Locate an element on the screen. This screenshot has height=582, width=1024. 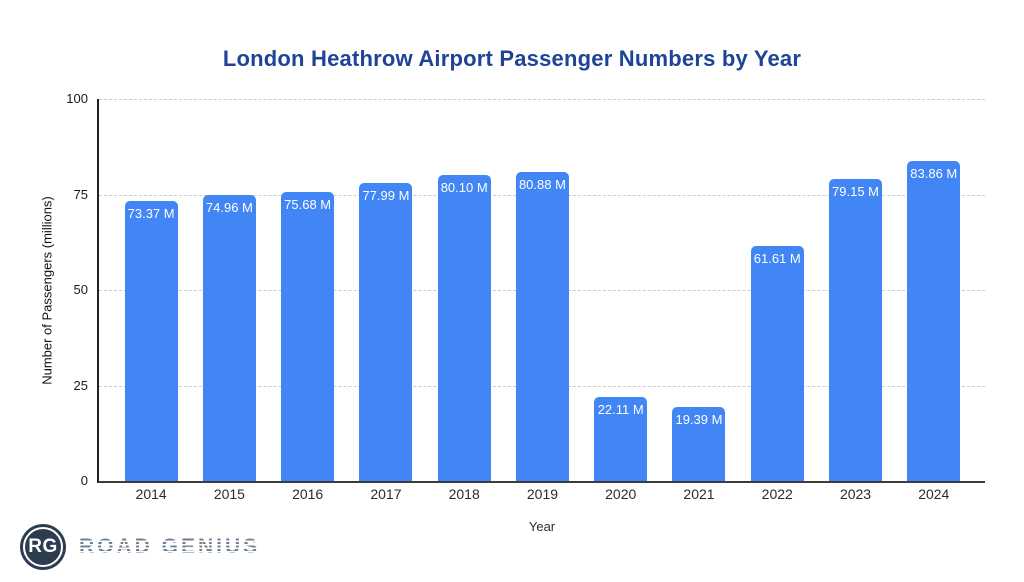
logo-text: ROAD GENIUS is located at coordinates (170, 546).